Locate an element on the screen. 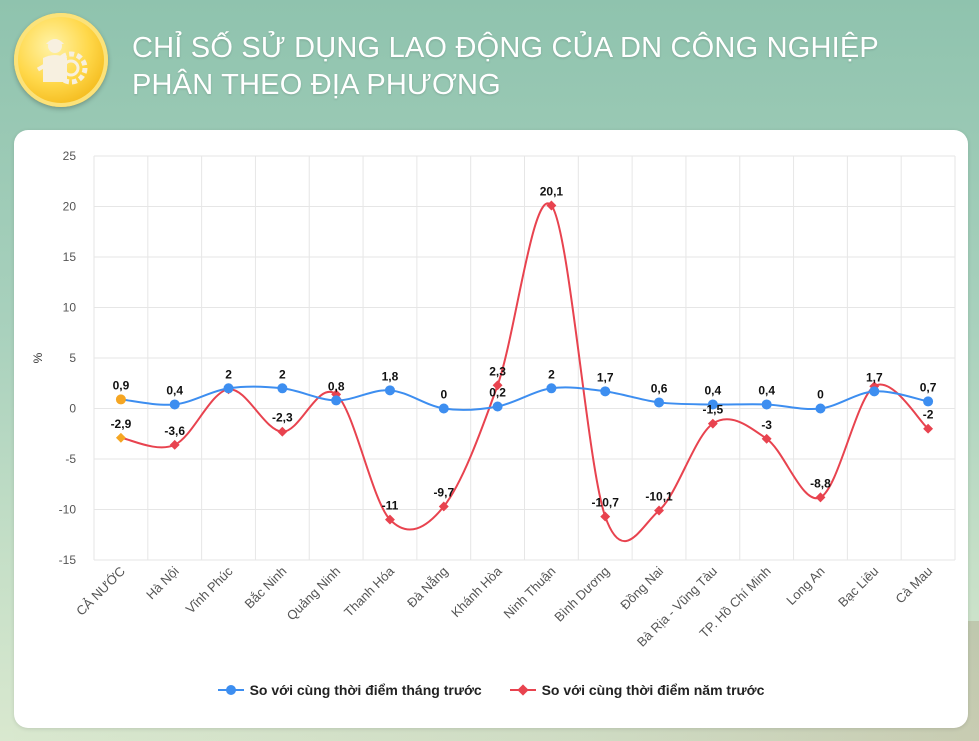  legend-swatch-series1 is located at coordinates (230, 690).